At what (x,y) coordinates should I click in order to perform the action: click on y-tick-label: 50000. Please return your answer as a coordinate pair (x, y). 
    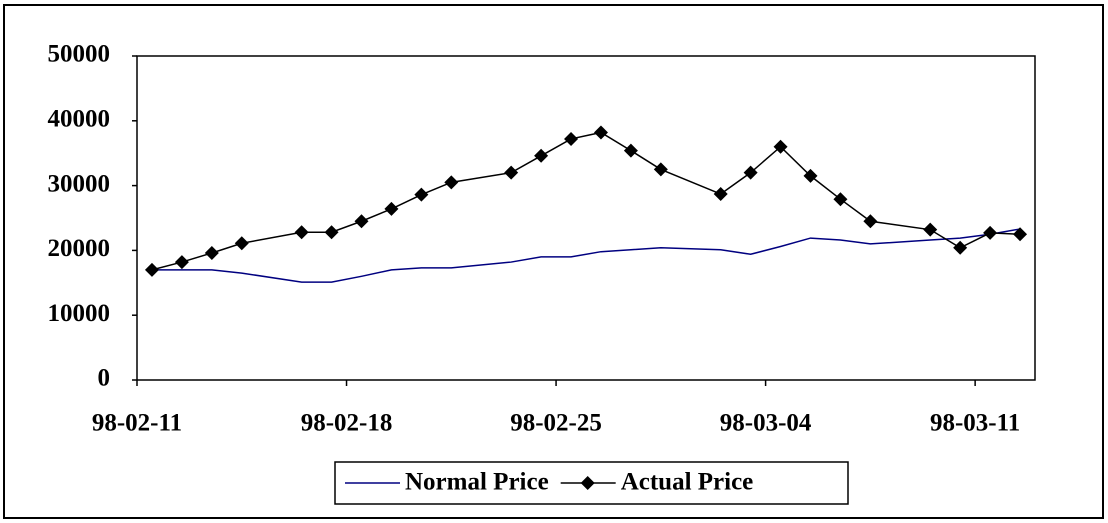
    Looking at the image, I should click on (79, 54).